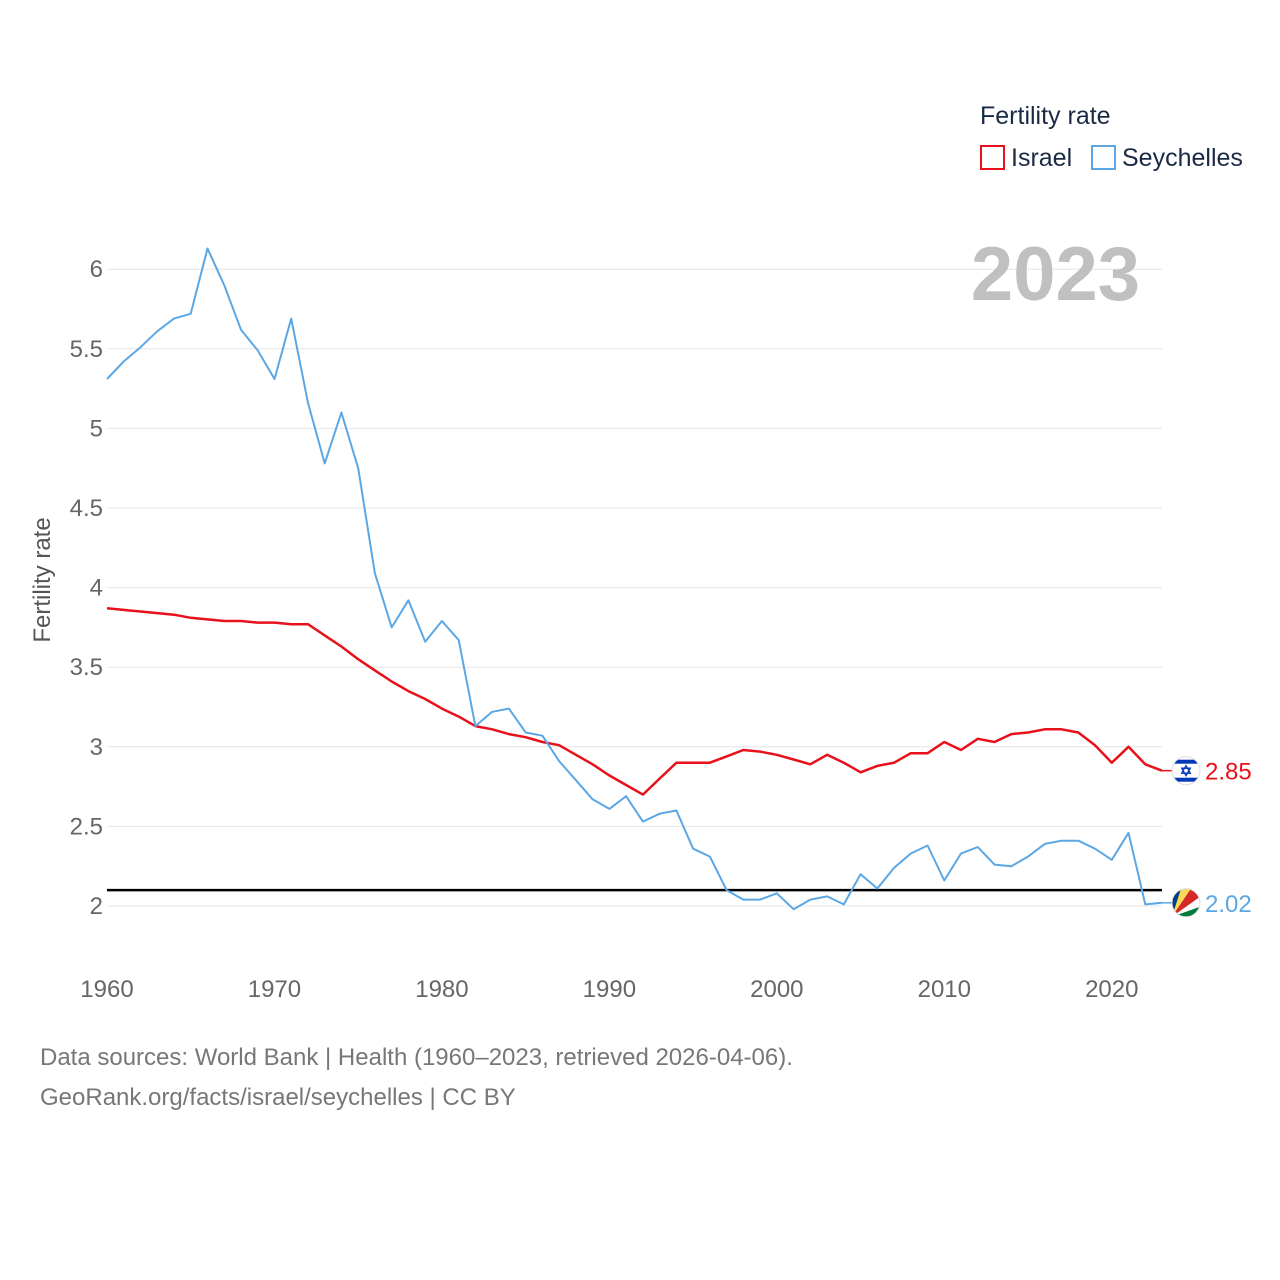 This screenshot has height=1280, width=1280. What do you see at coordinates (634, 701) in the screenshot?
I see `series-line-israel` at bounding box center [634, 701].